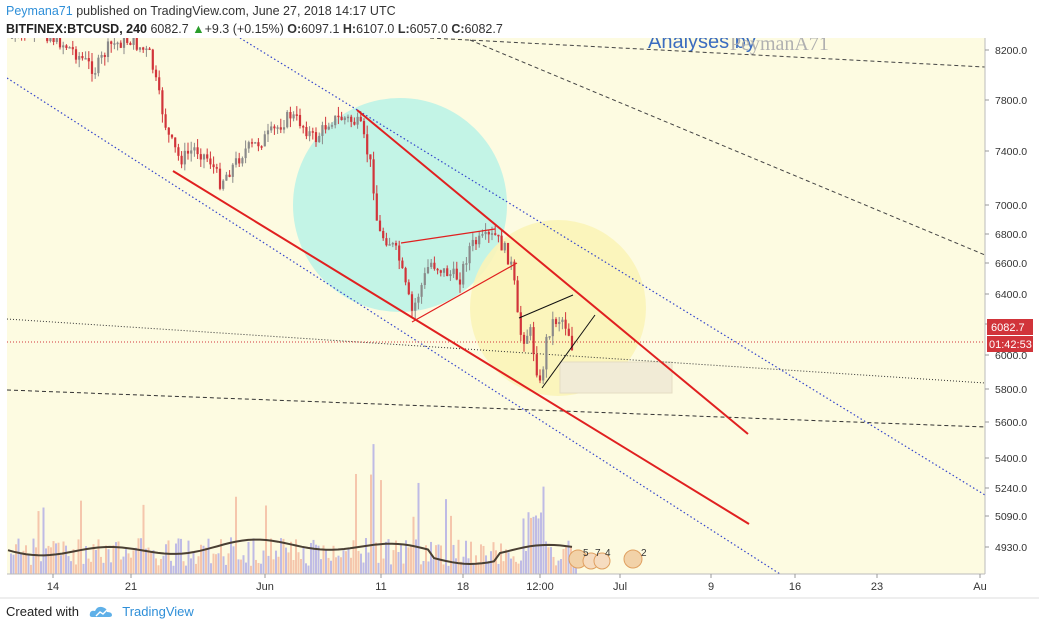 This screenshot has width=1039, height=631. Describe the element at coordinates (1012, 306) in the screenshot. I see `price-axis` at that location.